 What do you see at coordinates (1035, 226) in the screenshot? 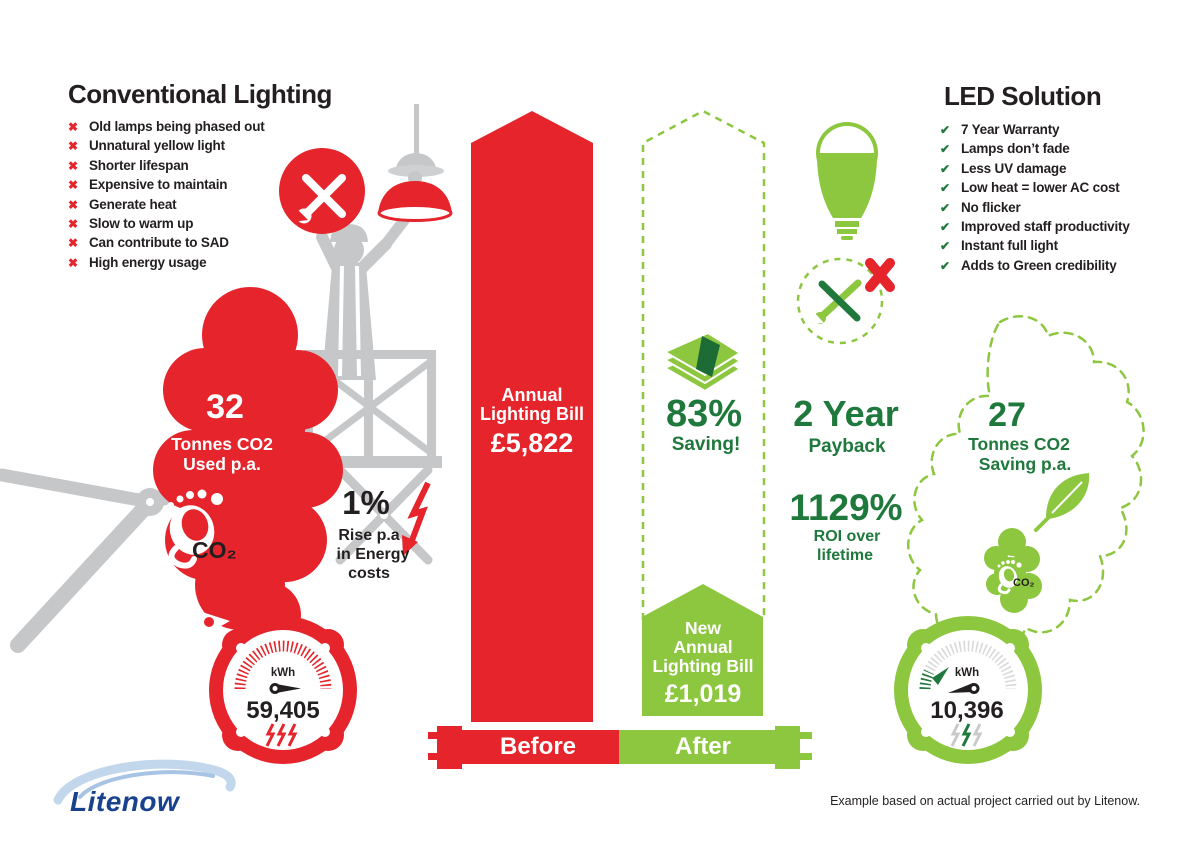
I see `list-item: ✔ Improved staff productivity` at bounding box center [1035, 226].